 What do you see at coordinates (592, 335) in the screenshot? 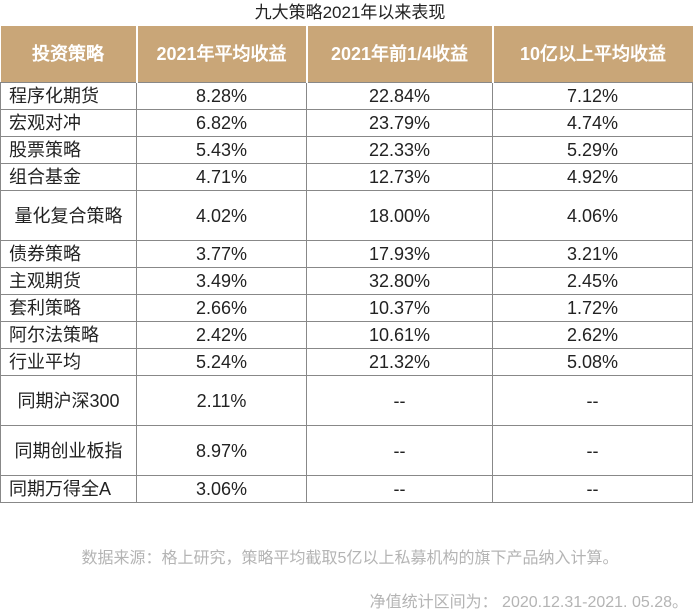
I see `large-fund-return: 2.62%` at bounding box center [592, 335].